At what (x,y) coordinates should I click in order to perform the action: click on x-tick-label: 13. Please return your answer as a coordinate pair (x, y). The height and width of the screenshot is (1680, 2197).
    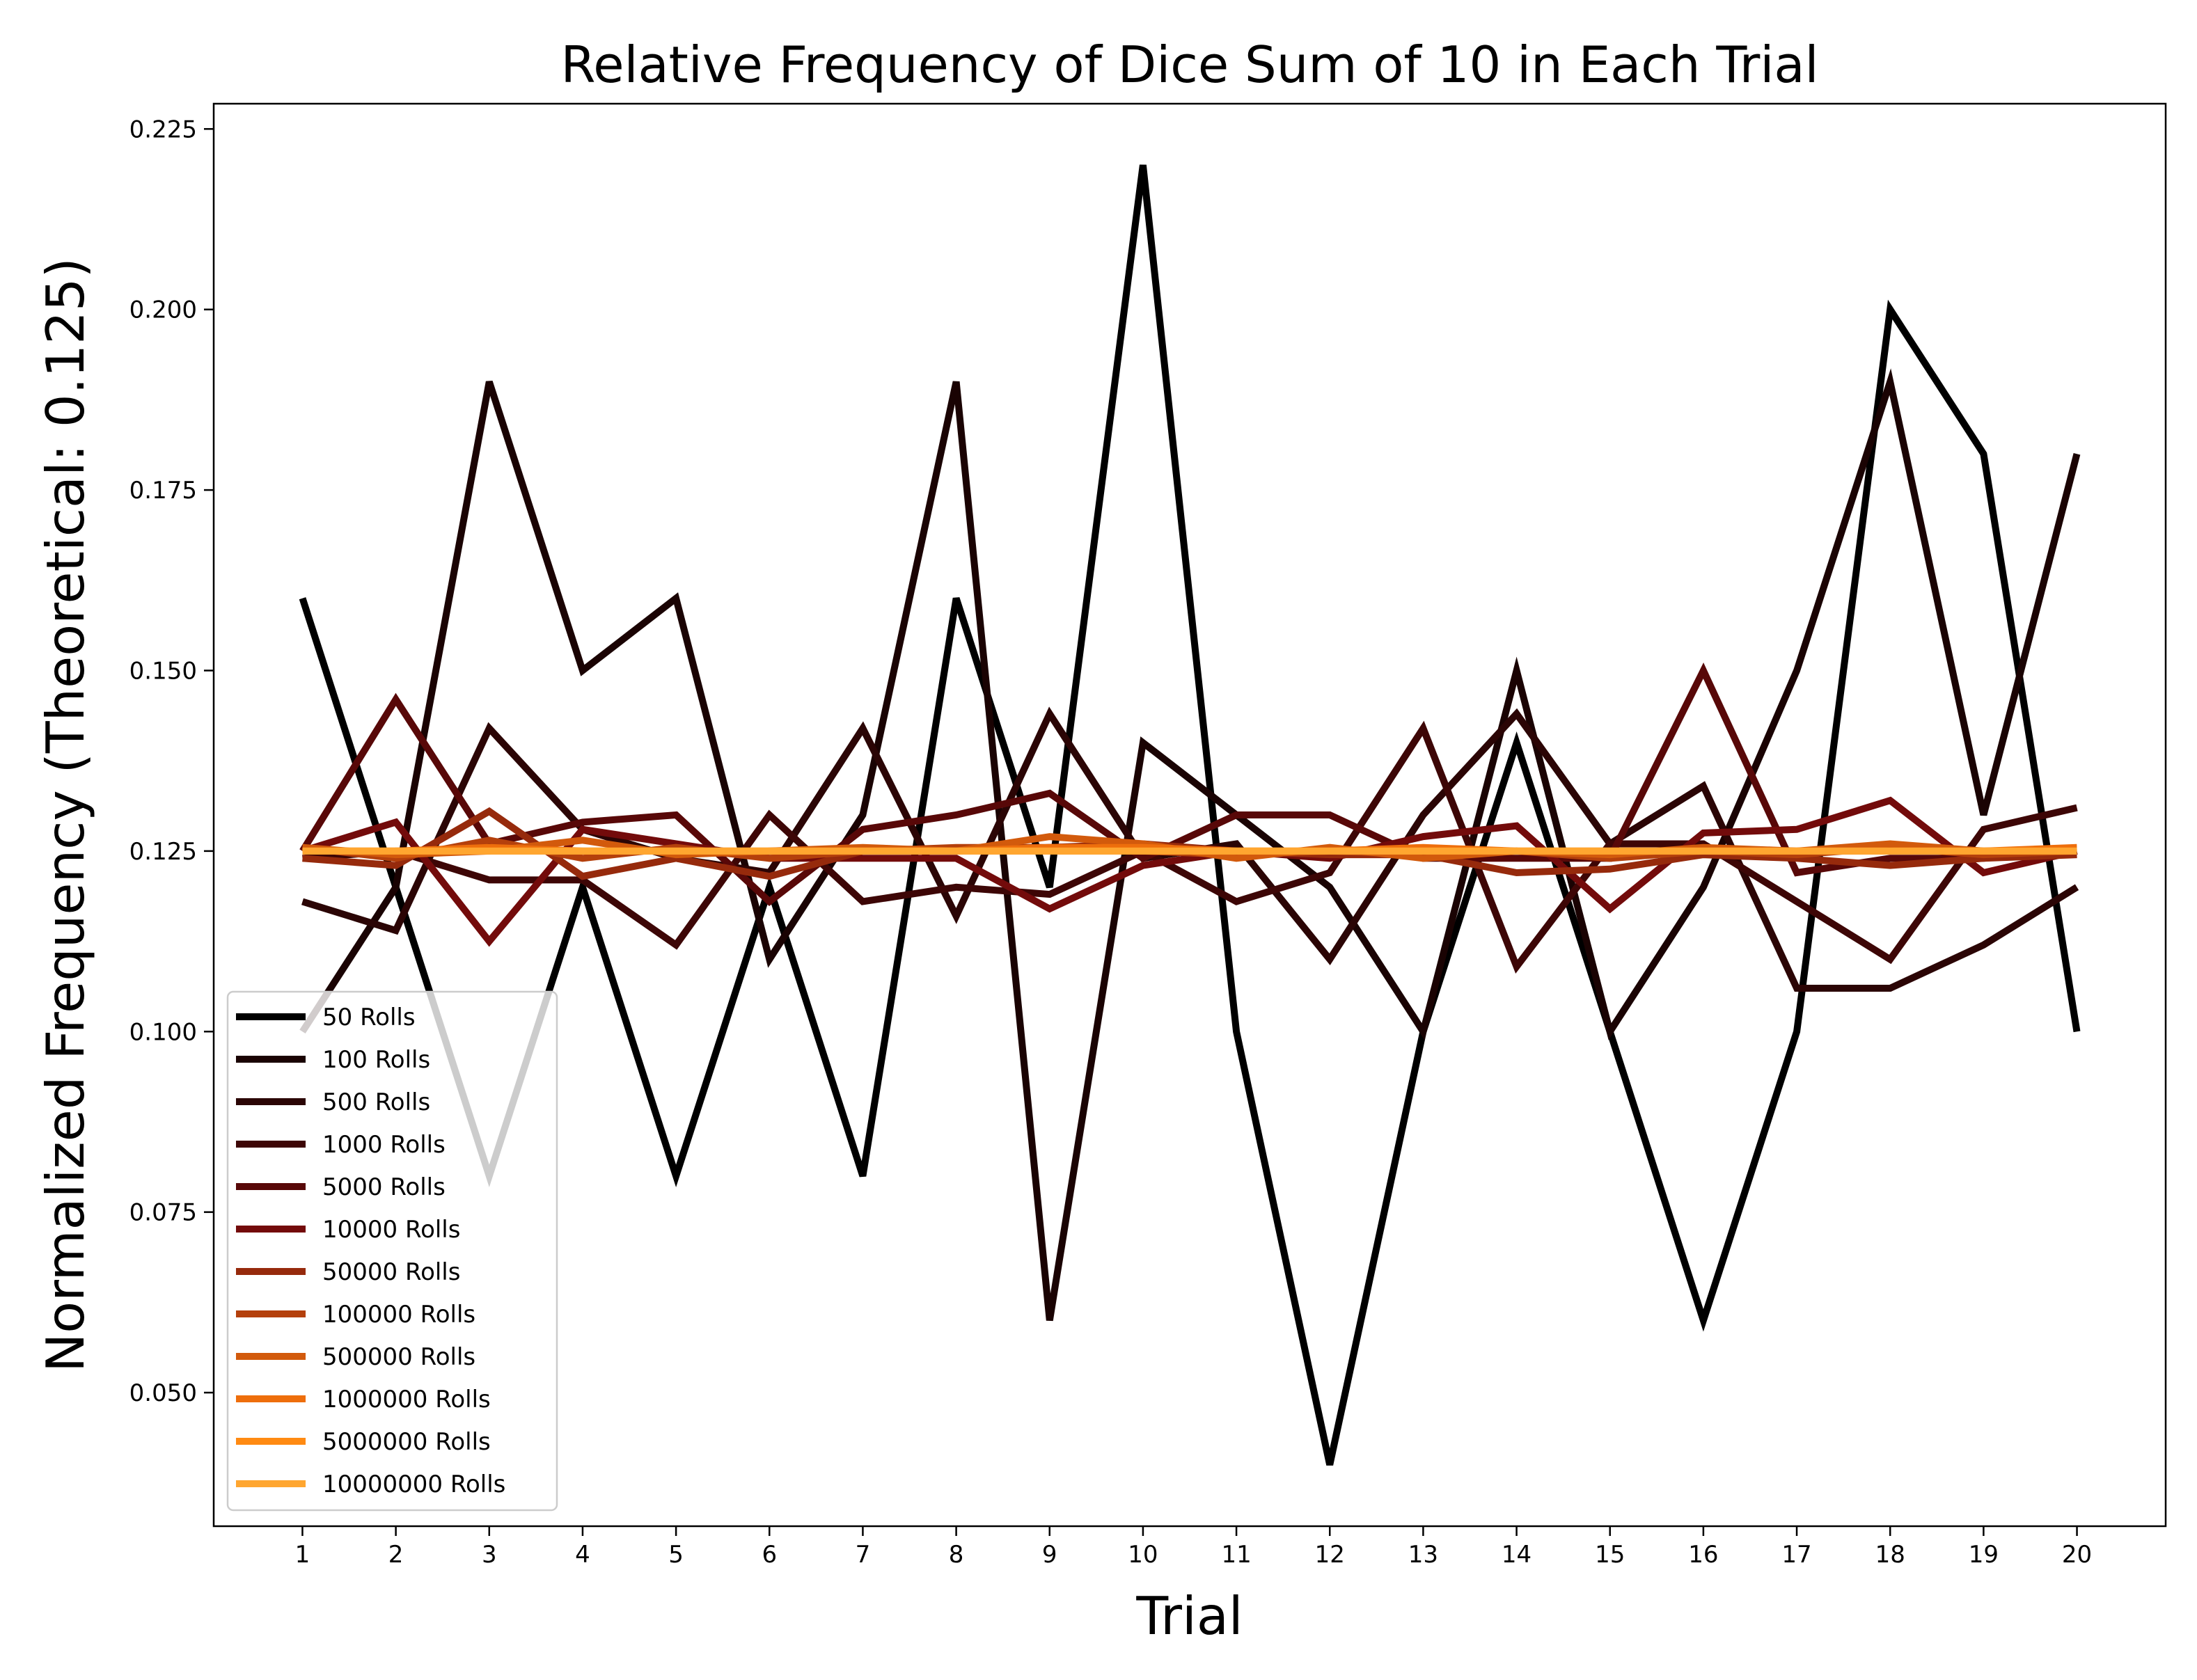
    Looking at the image, I should click on (1423, 1555).